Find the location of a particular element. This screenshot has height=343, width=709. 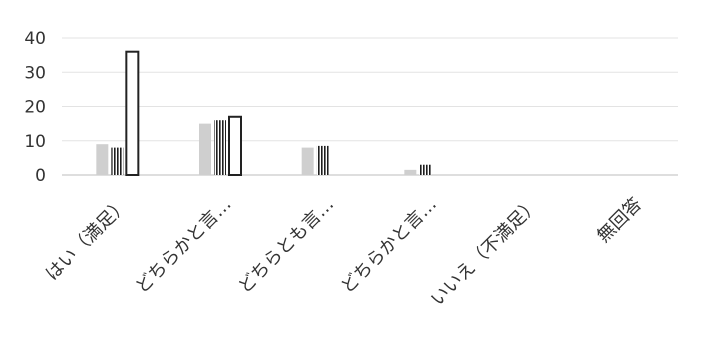

x-category-label: いいえ（不満足） is located at coordinates (485, 252).